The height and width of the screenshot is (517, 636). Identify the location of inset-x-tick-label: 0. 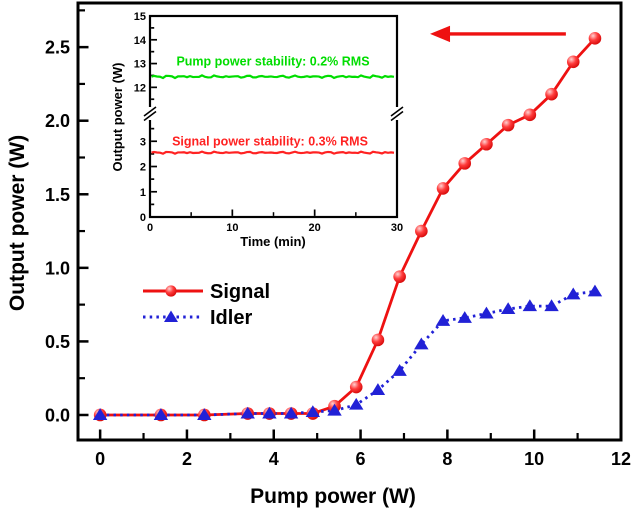
(150, 228).